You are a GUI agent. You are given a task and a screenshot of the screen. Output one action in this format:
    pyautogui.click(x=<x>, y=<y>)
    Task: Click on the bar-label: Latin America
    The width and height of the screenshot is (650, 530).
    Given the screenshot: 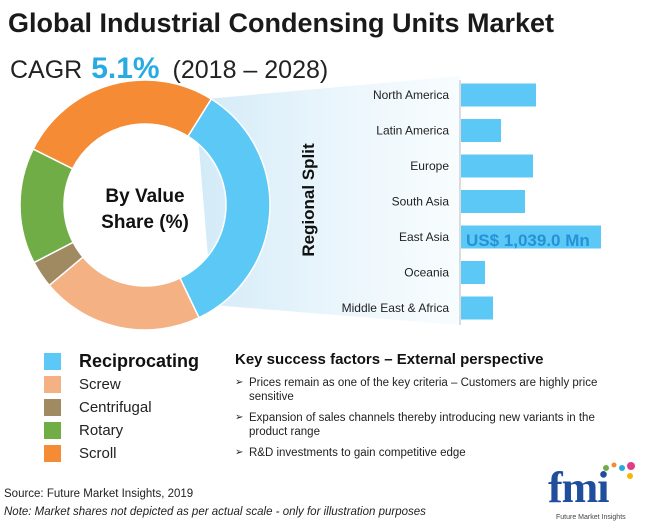 What is the action you would take?
    pyautogui.click(x=412, y=131)
    